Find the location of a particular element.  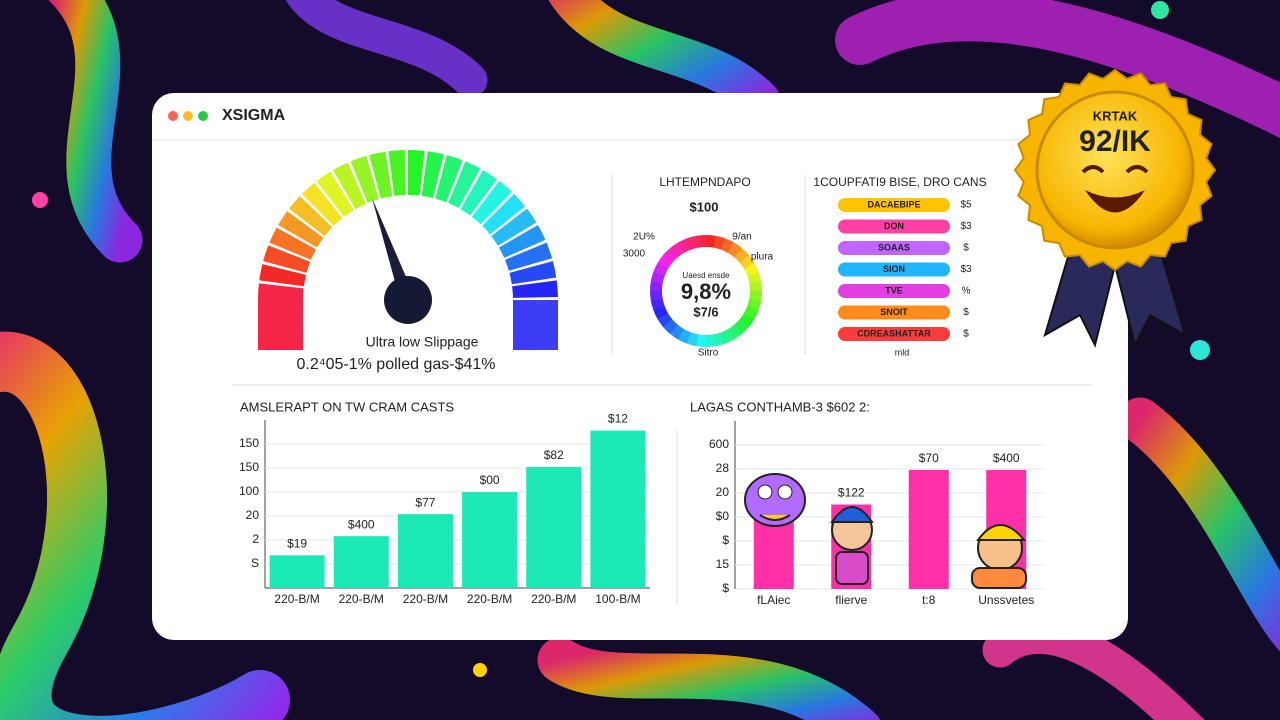

gauge-detail: 0.2⁴05-1% polled gas-$41% is located at coordinates (395, 364).